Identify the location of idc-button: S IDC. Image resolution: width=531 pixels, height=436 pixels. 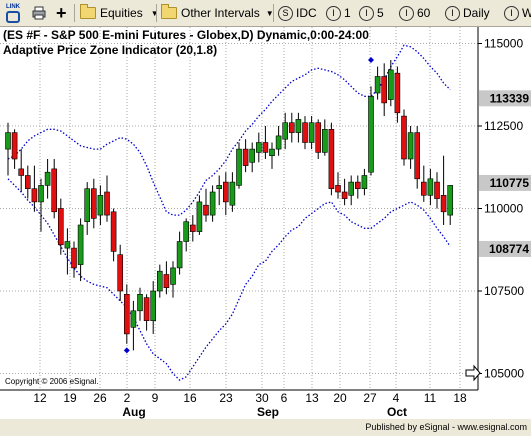
(297, 13).